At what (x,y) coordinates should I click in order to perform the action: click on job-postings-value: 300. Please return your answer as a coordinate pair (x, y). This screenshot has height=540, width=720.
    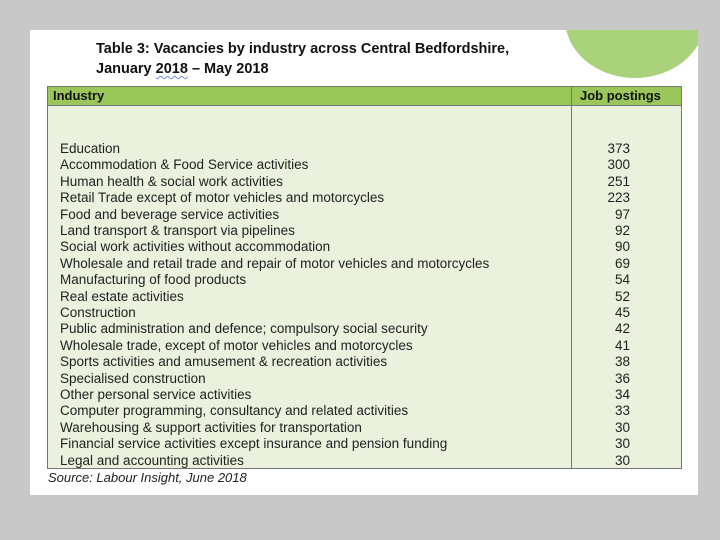
    Looking at the image, I should click on (618, 165).